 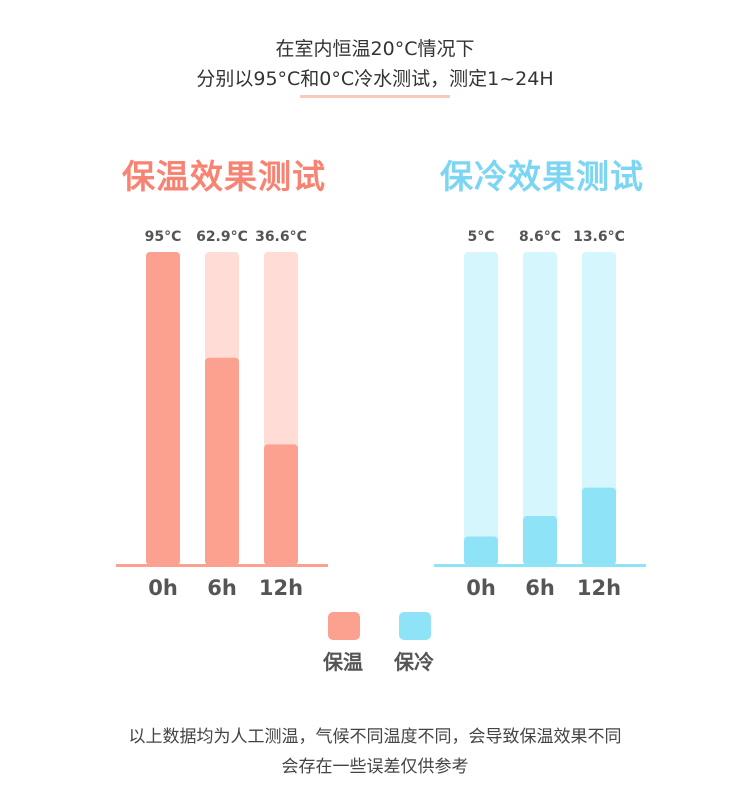 What do you see at coordinates (375, 49) in the screenshot?
I see `header-line-1: 在室内恒温20°C情况下` at bounding box center [375, 49].